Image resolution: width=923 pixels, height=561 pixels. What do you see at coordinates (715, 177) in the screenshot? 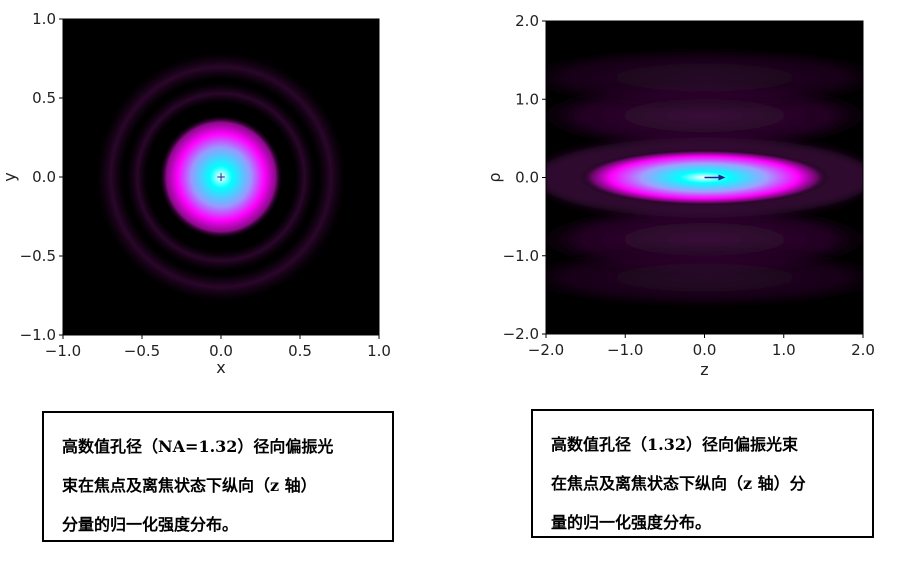
I see `center-arrow` at bounding box center [715, 177].